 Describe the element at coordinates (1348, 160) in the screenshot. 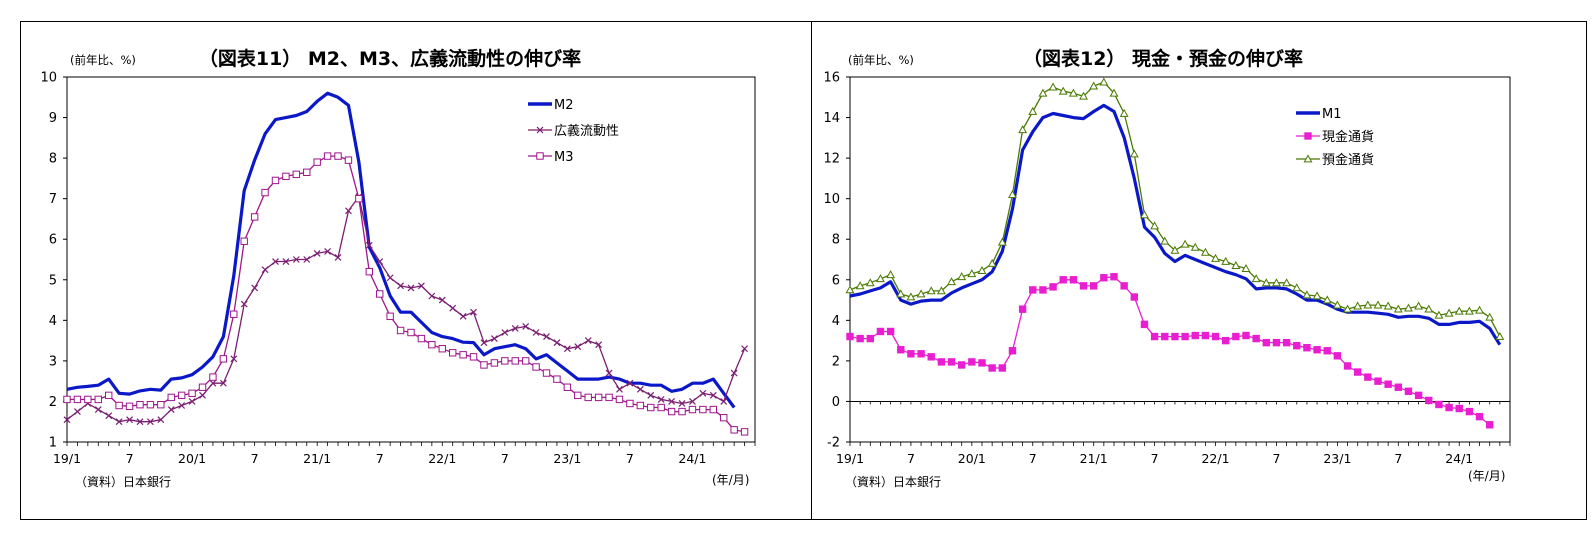

I see `legend-label: 預金通貨` at that location.